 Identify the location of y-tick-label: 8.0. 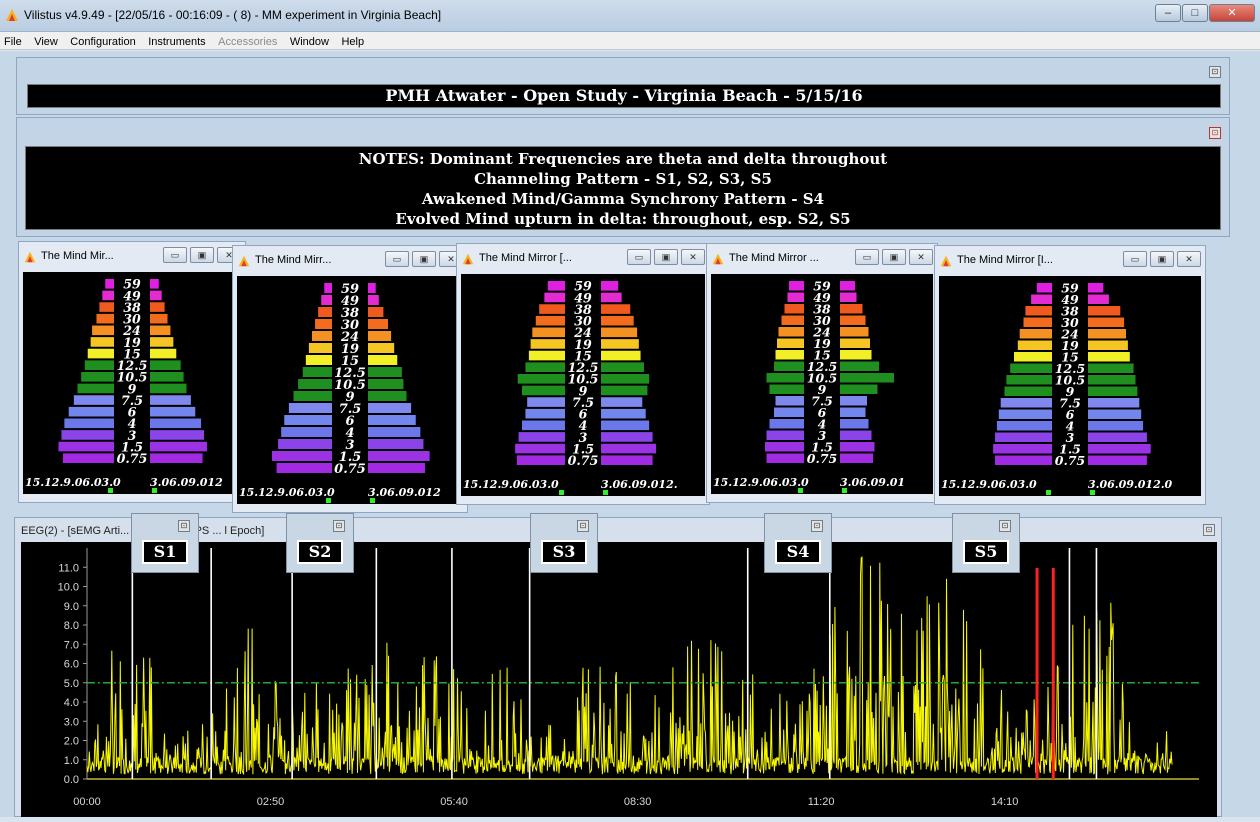
(71, 626).